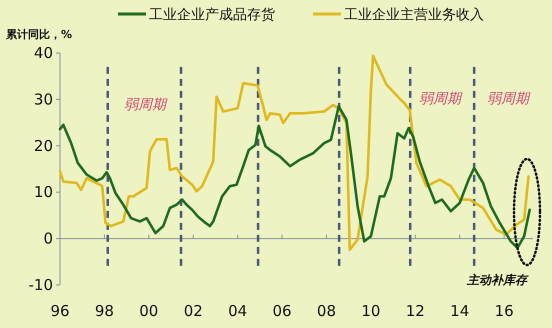 The height and width of the screenshot is (328, 552). Describe the element at coordinates (43, 145) in the screenshot. I see `y-tick-label: 20` at that location.